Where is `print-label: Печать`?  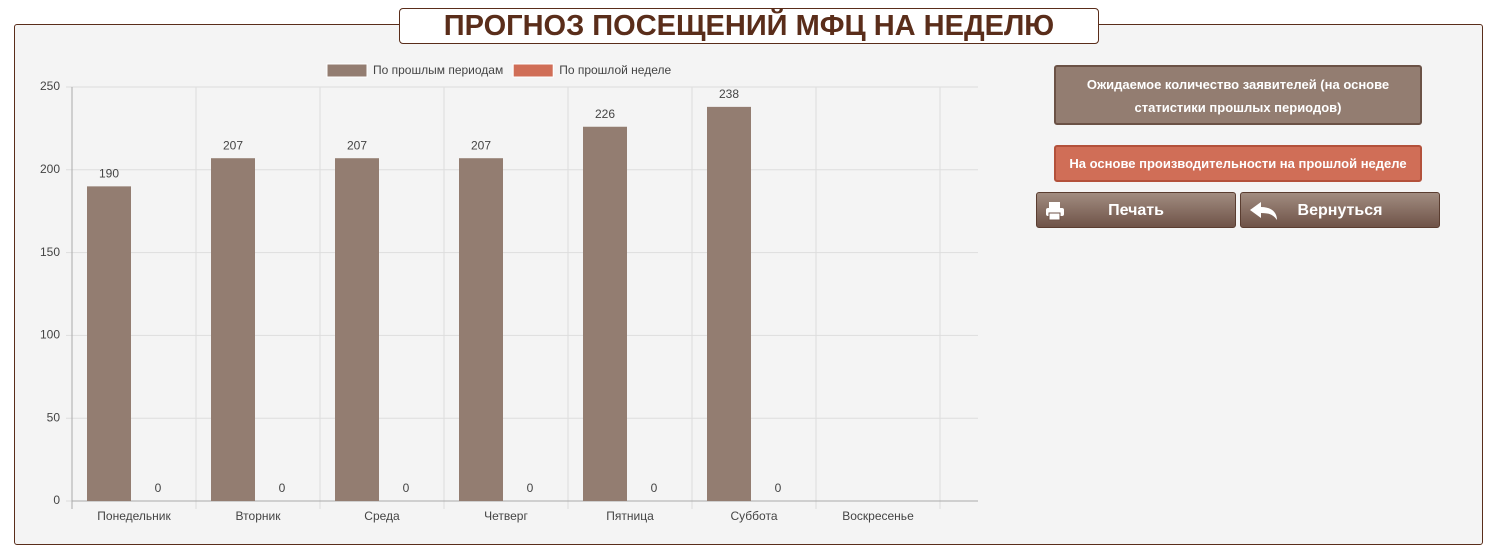 print-label: Печать is located at coordinates (1136, 210).